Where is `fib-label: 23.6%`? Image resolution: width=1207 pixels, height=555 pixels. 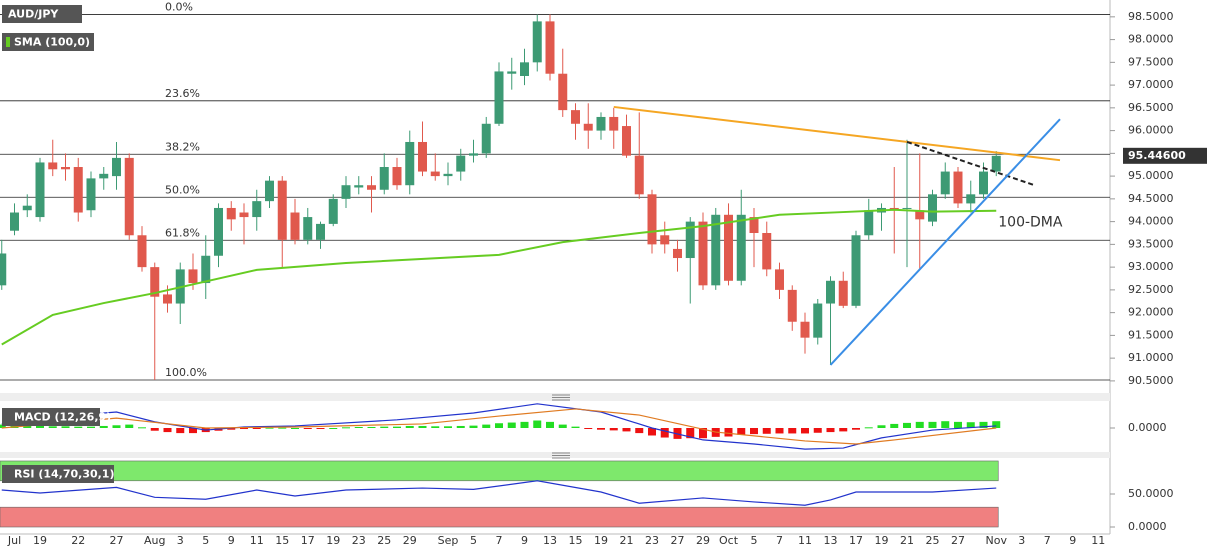
fib-label: 23.6% is located at coordinates (182, 93).